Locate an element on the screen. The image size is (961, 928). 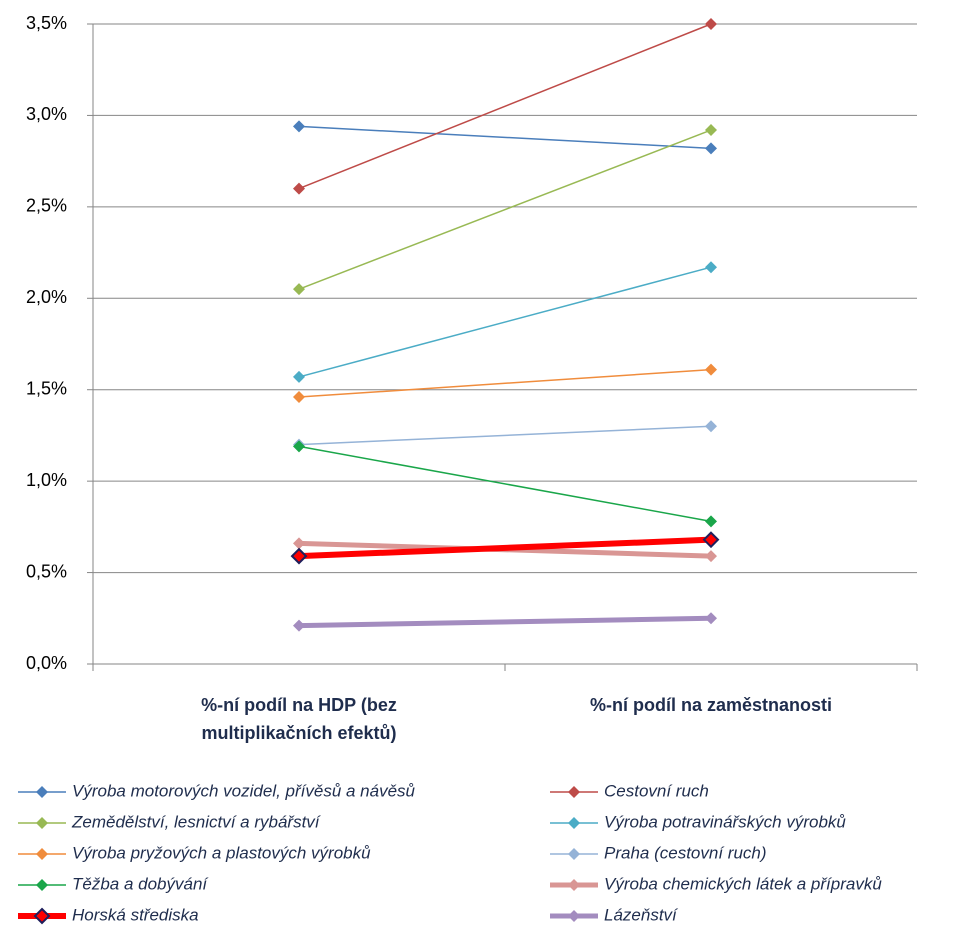
y-tick-label: 2,0% is located at coordinates (46, 297).